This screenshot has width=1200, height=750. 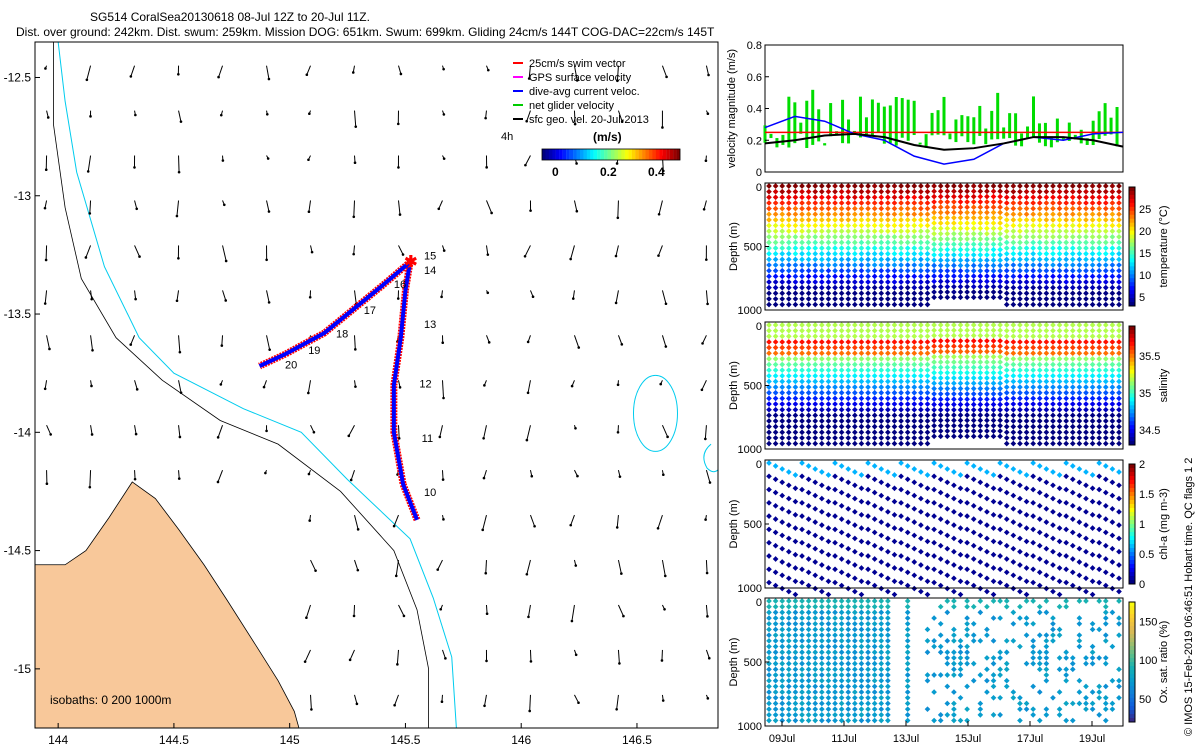 I want to click on section-background, so click(x=944, y=385).